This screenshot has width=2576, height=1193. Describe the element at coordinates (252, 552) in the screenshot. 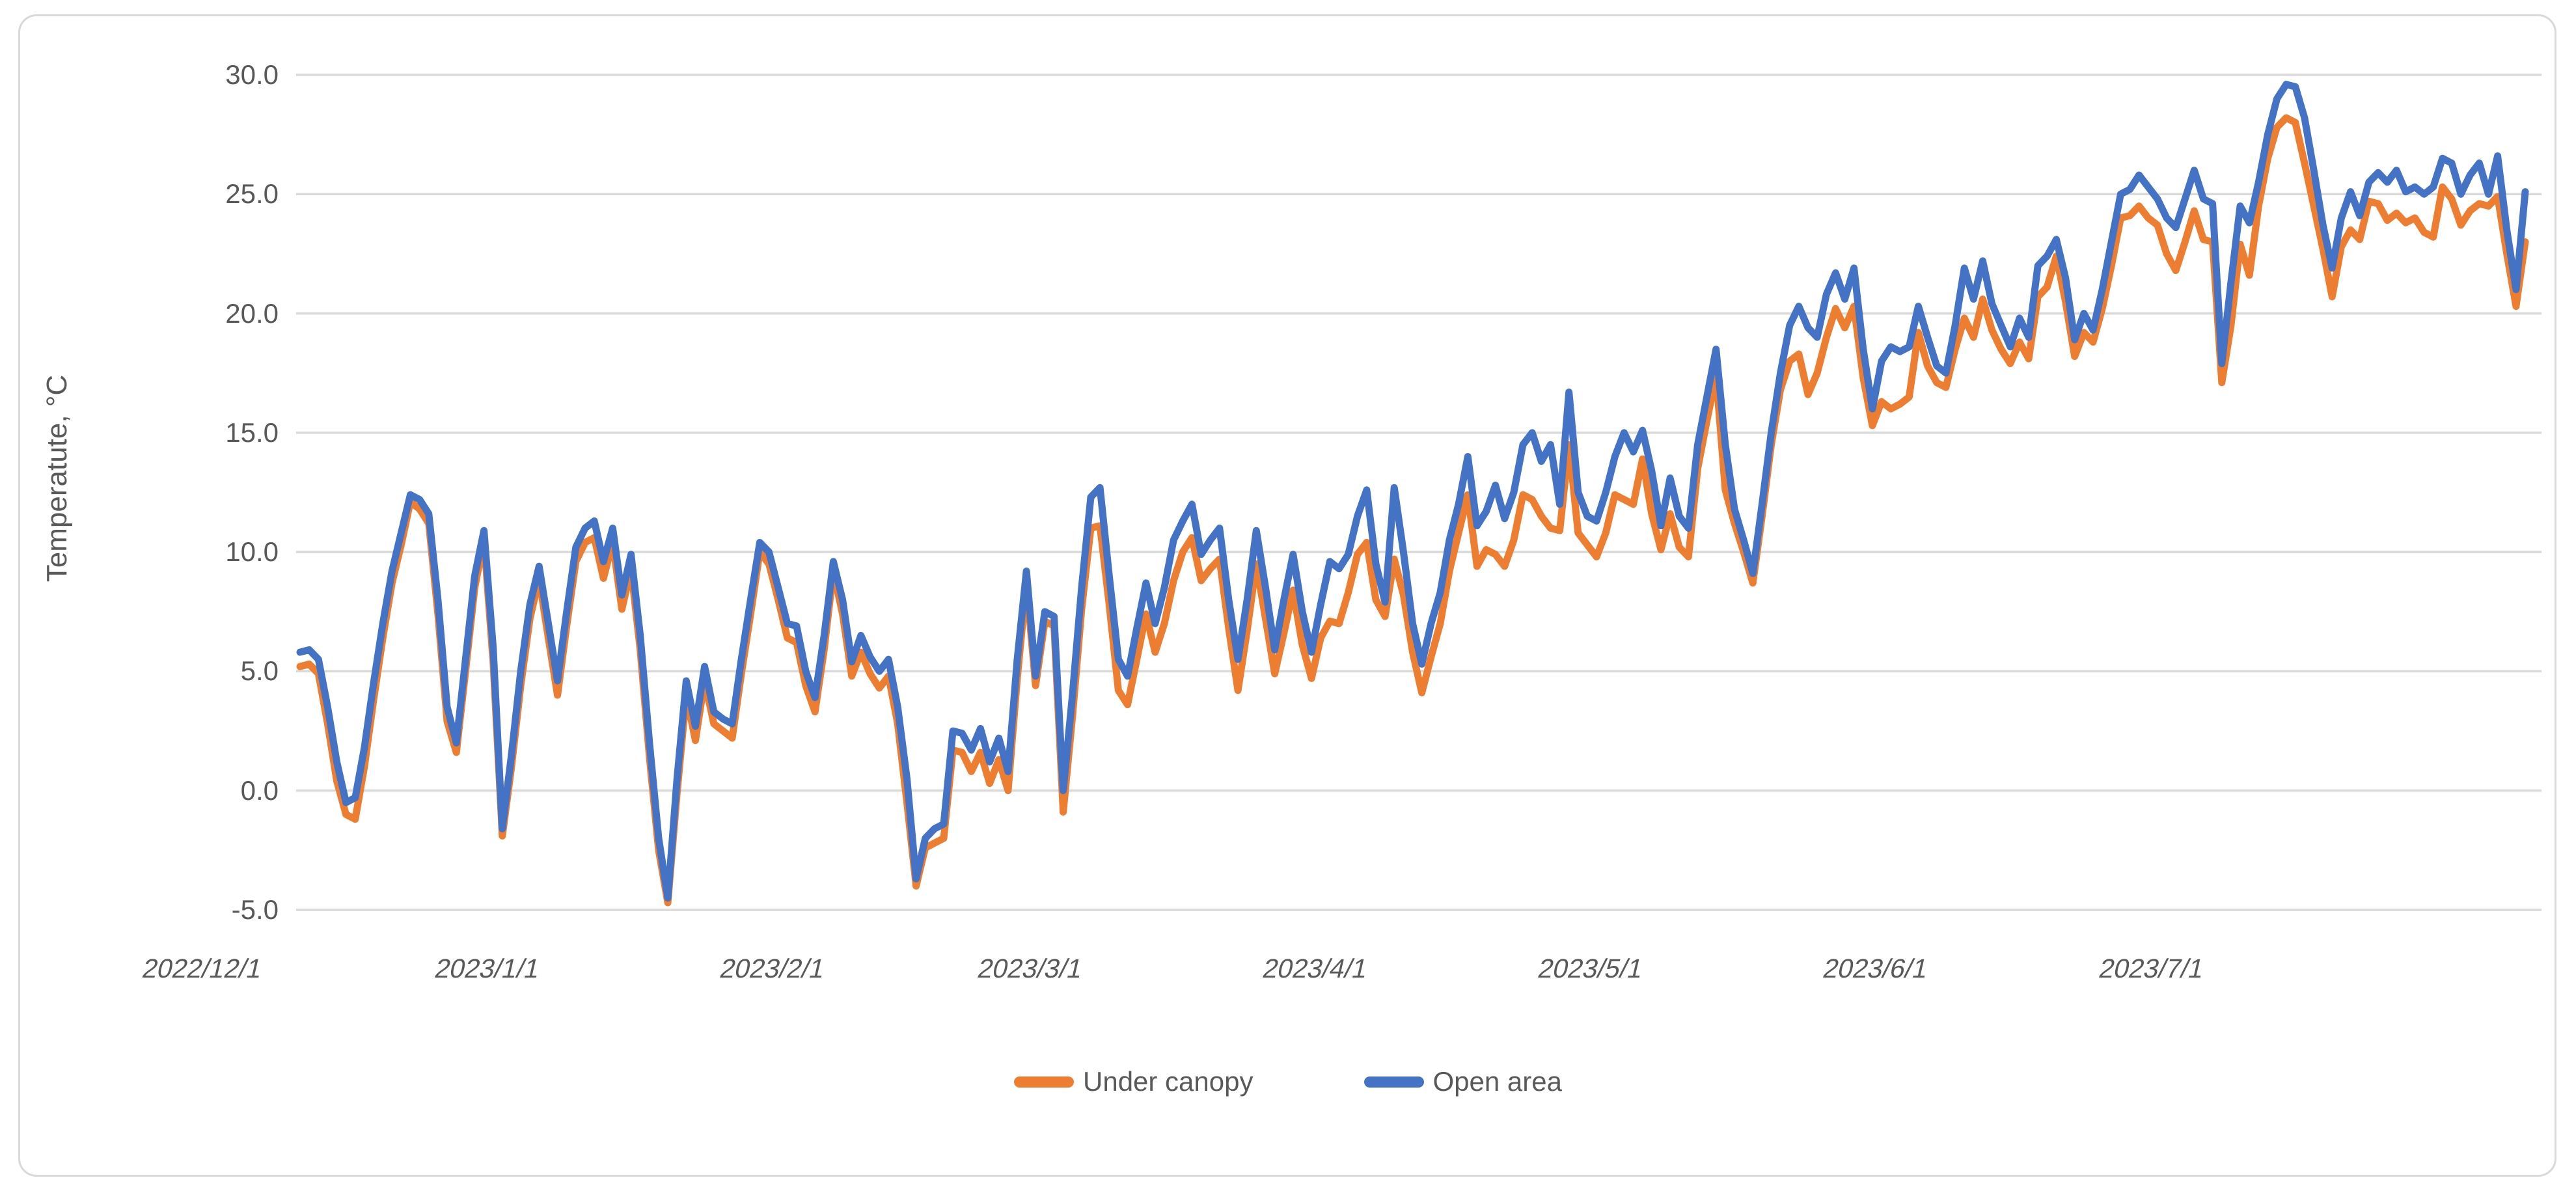

I see `y-tick-label-10: 10.0` at that location.